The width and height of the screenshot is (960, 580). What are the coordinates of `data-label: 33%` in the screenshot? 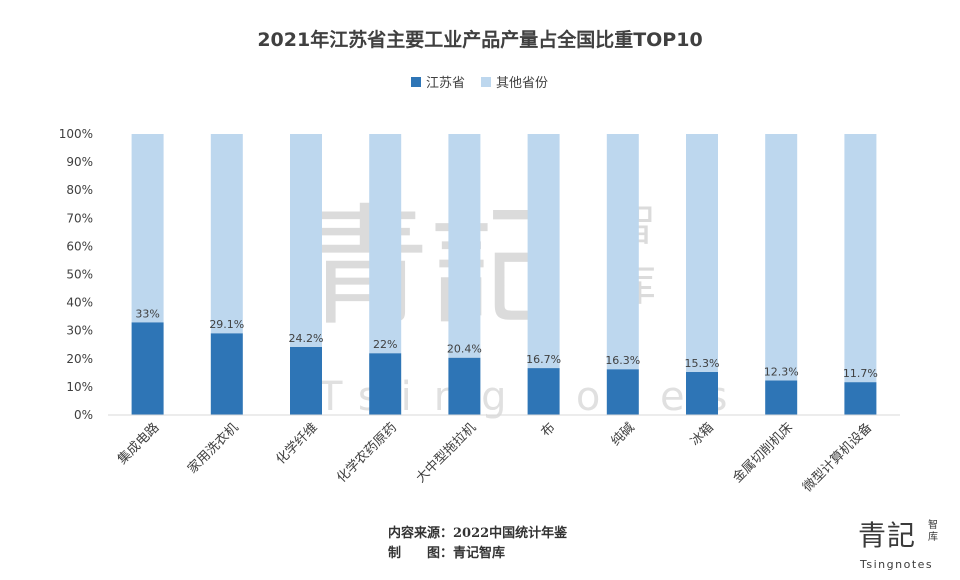 It's located at (147, 313).